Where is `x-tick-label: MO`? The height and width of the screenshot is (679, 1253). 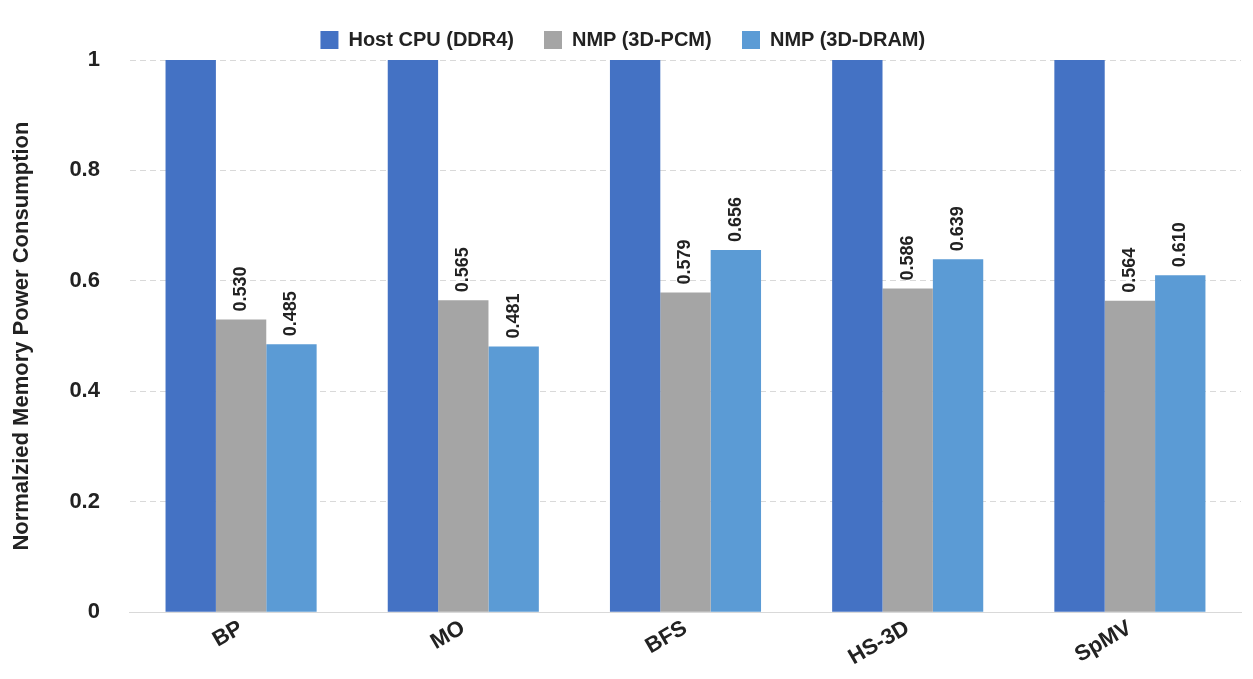
x-tick-label: MO is located at coordinates (447, 634).